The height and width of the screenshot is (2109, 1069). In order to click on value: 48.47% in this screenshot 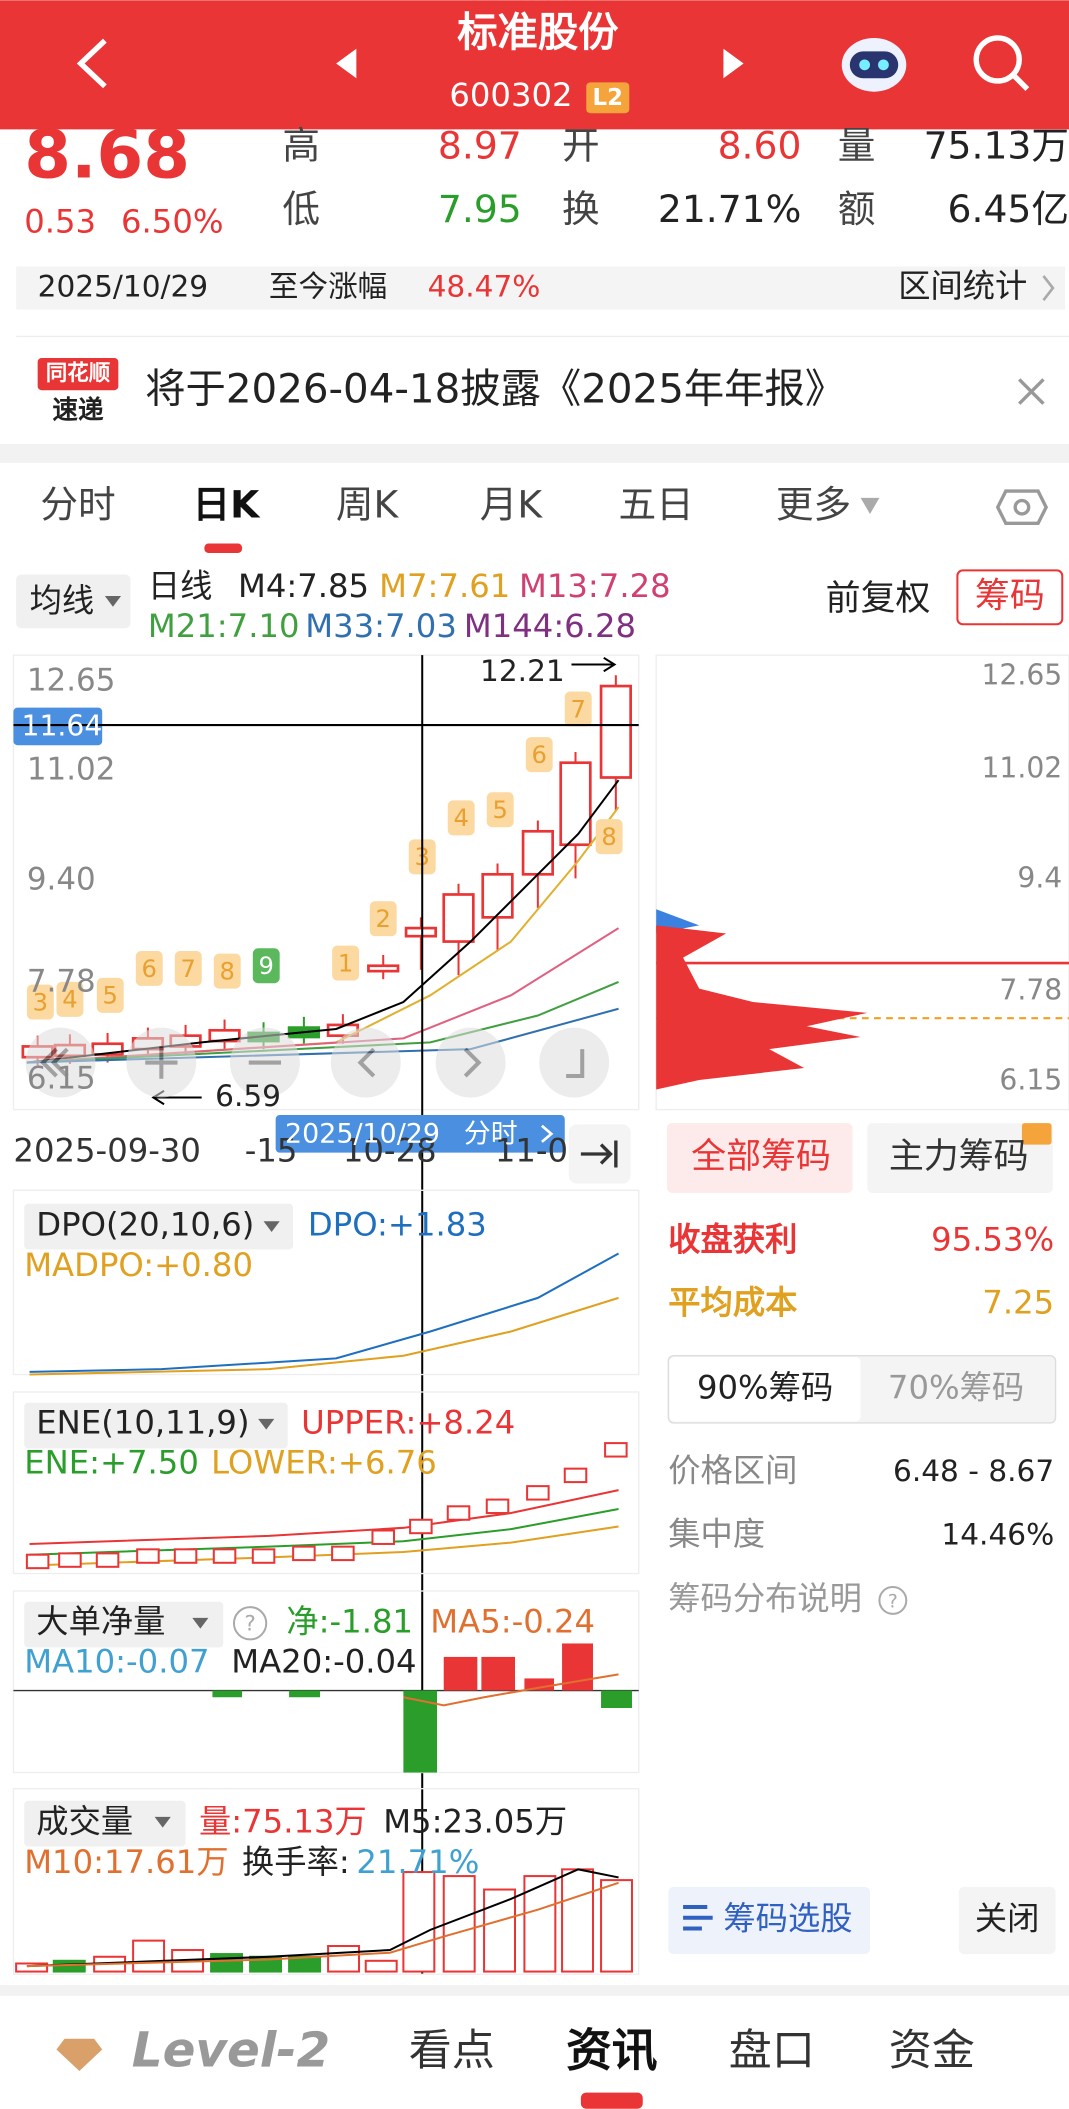, I will do `click(484, 287)`.